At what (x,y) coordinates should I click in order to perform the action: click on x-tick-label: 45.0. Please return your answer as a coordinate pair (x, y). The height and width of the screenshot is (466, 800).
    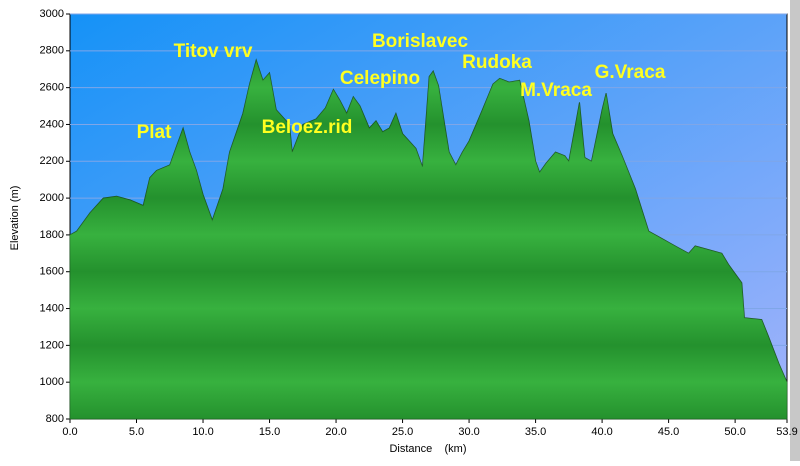
    Looking at the image, I should click on (668, 432).